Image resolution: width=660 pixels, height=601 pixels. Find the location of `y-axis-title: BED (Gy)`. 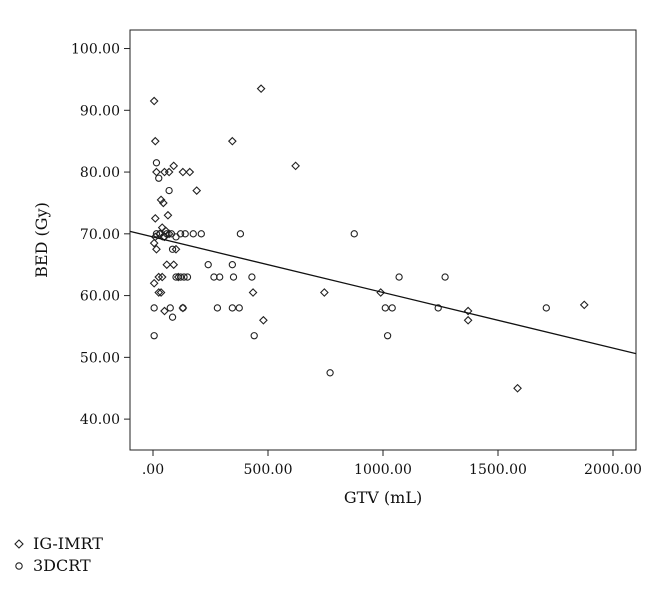

y-axis-title: BED (Gy) is located at coordinates (41, 240).